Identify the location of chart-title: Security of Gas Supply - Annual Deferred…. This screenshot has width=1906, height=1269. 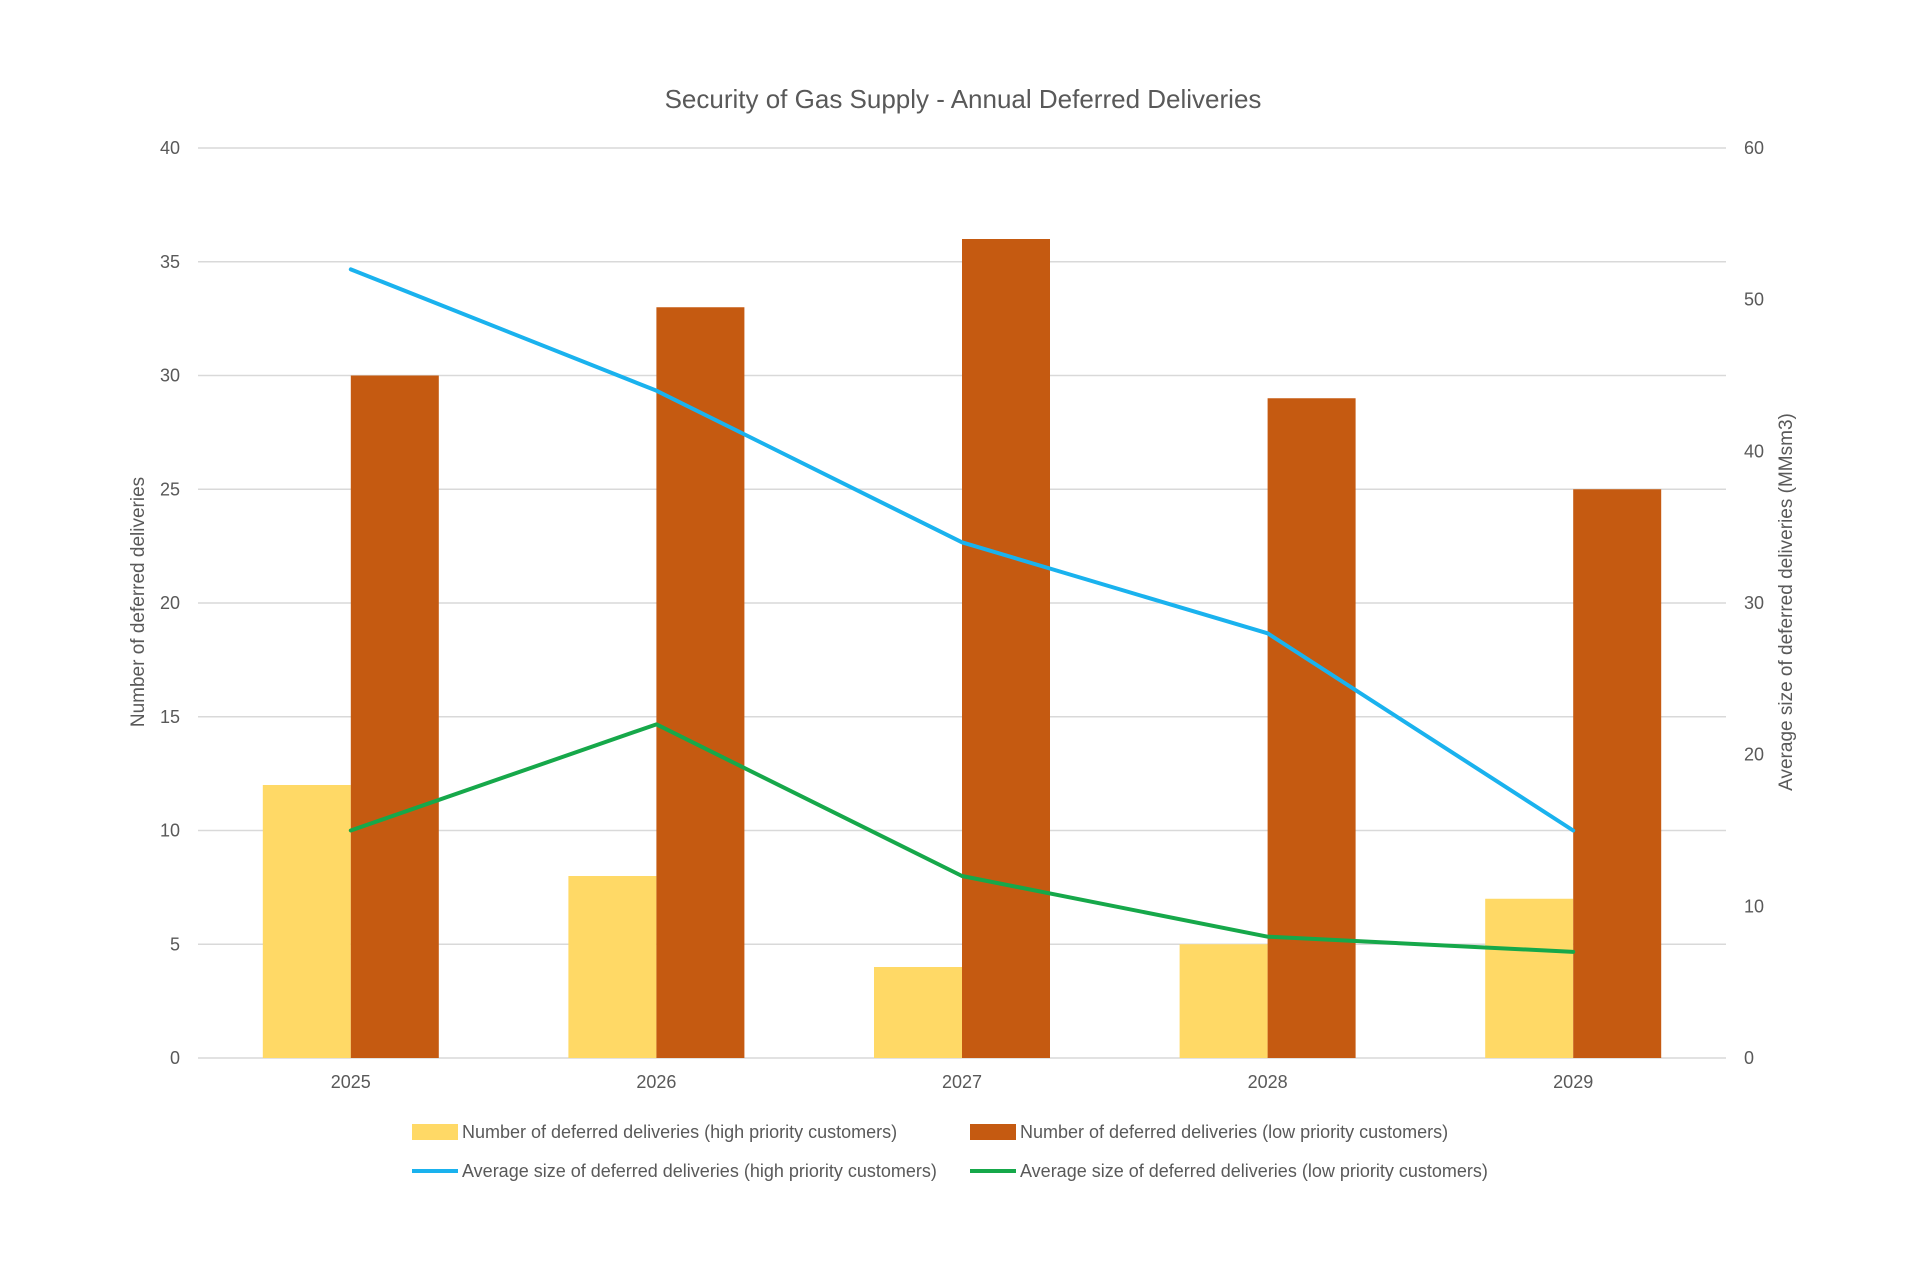
(963, 99).